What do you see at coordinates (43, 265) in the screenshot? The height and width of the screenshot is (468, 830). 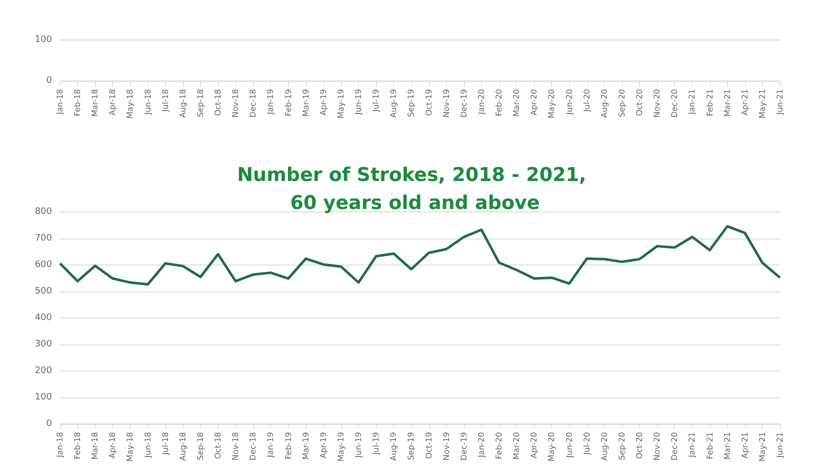 I see `y-tick-label: 600` at bounding box center [43, 265].